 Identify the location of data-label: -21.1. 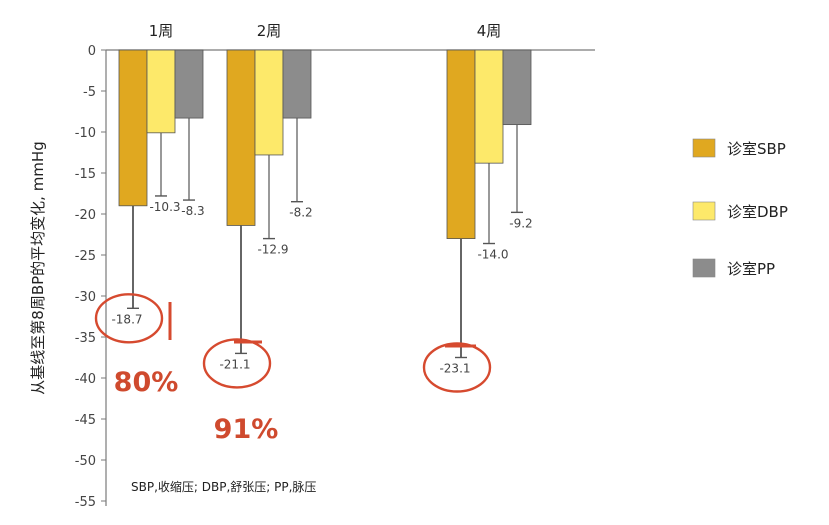
(234, 364).